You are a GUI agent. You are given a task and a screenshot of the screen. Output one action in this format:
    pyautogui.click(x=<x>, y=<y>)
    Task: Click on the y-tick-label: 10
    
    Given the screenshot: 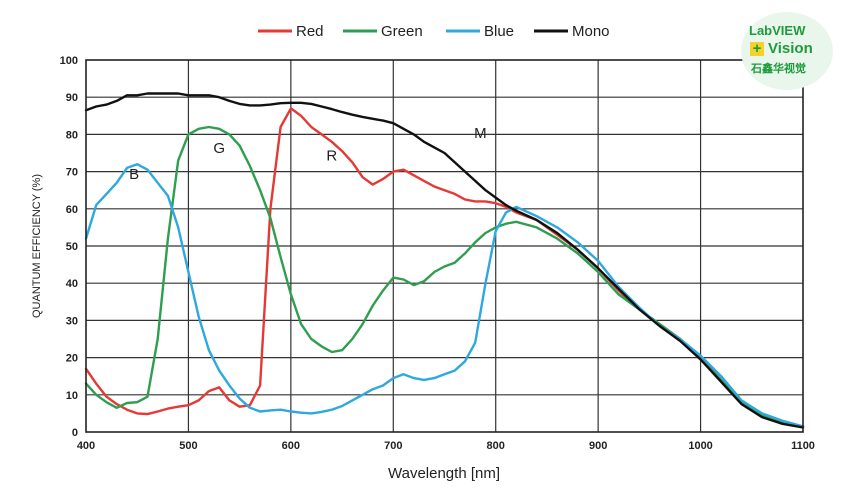 What is the action you would take?
    pyautogui.click(x=72, y=396)
    